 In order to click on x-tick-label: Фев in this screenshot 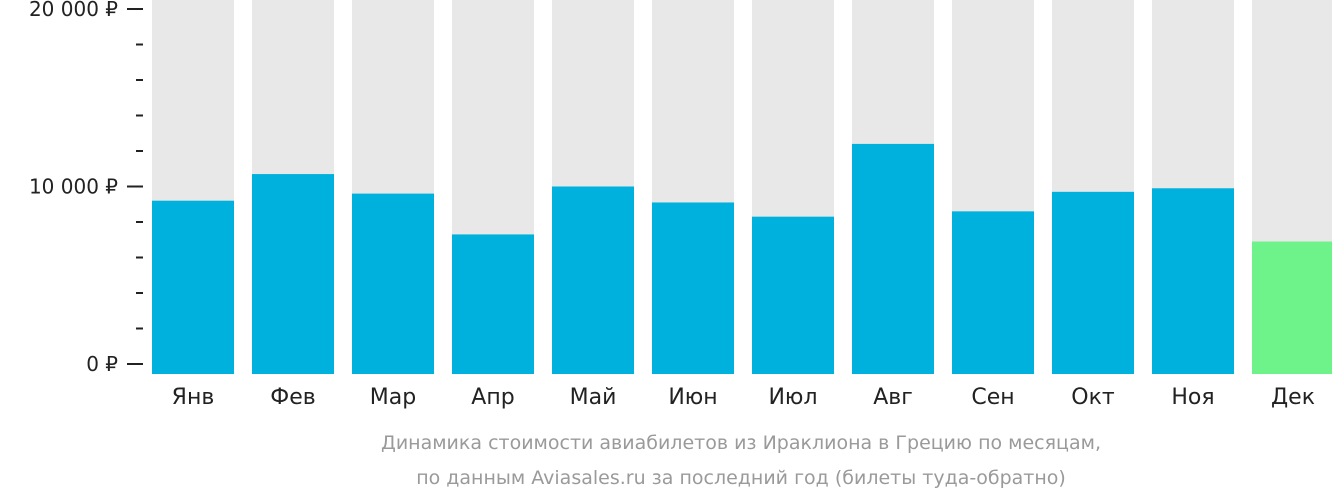, I will do `click(292, 397)`.